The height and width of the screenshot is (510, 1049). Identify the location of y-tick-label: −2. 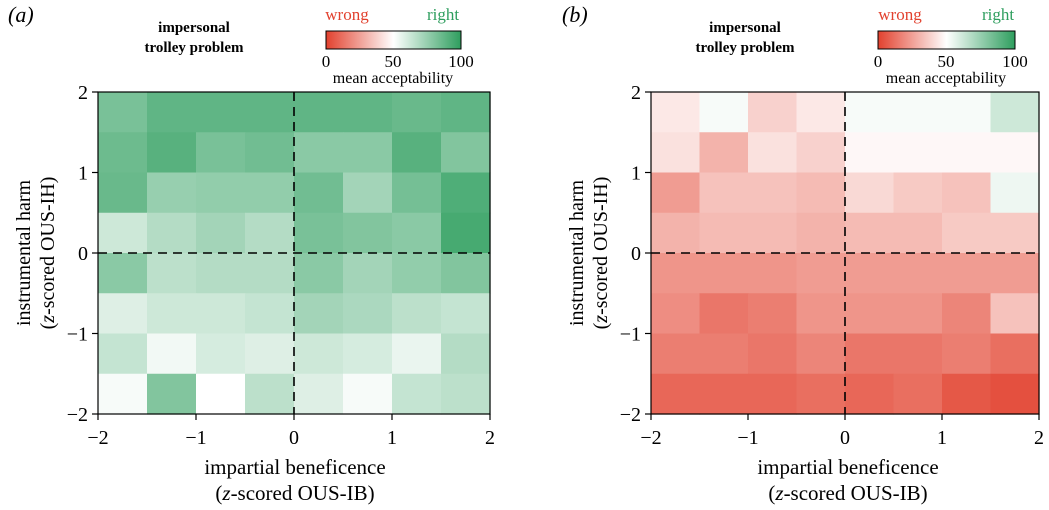
(630, 415).